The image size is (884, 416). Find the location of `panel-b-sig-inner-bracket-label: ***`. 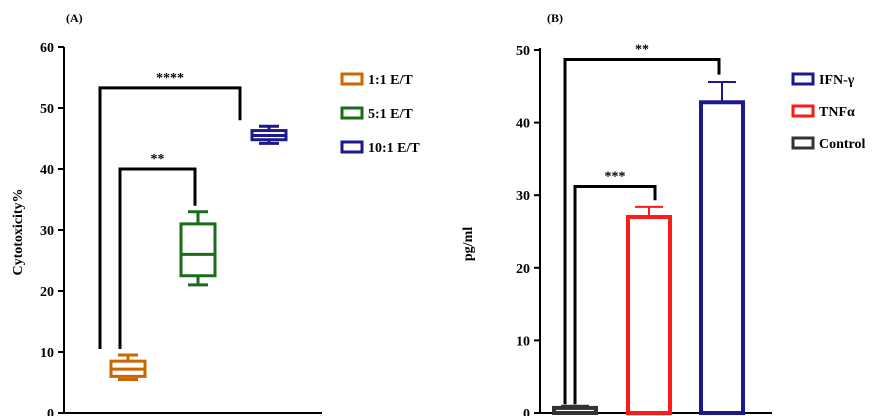

panel-b-sig-inner-bracket-label: *** is located at coordinates (615, 176).